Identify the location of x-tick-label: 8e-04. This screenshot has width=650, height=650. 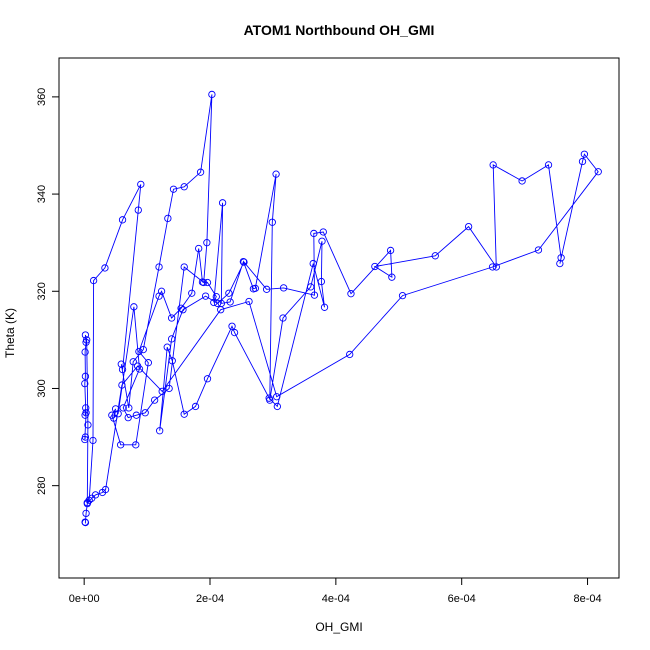
(587, 599).